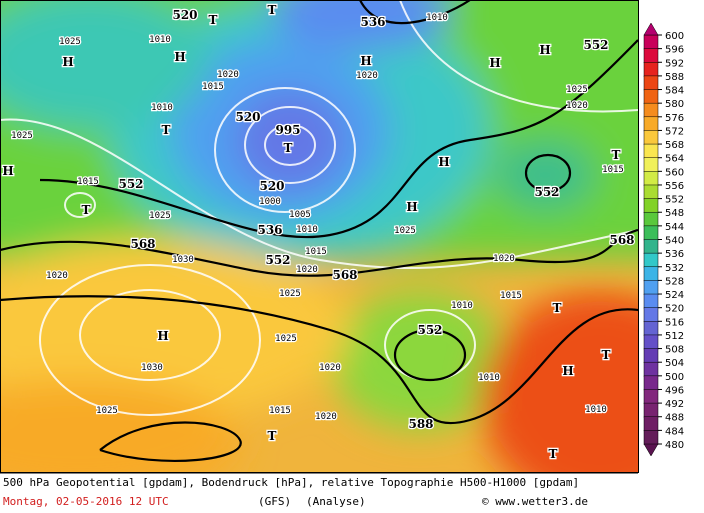  I want to click on colorbar-label: 532, so click(674, 268).